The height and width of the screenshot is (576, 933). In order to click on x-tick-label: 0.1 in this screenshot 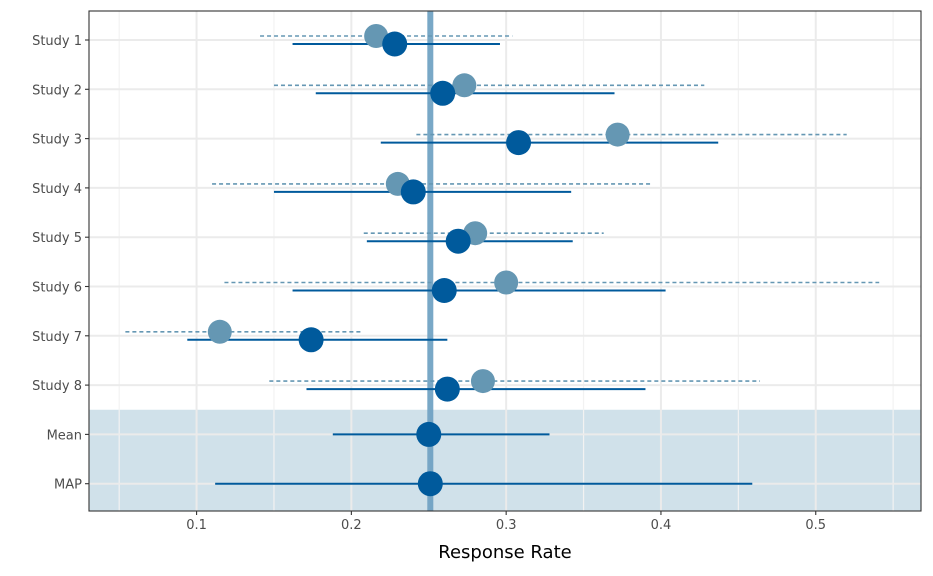, I will do `click(196, 525)`.